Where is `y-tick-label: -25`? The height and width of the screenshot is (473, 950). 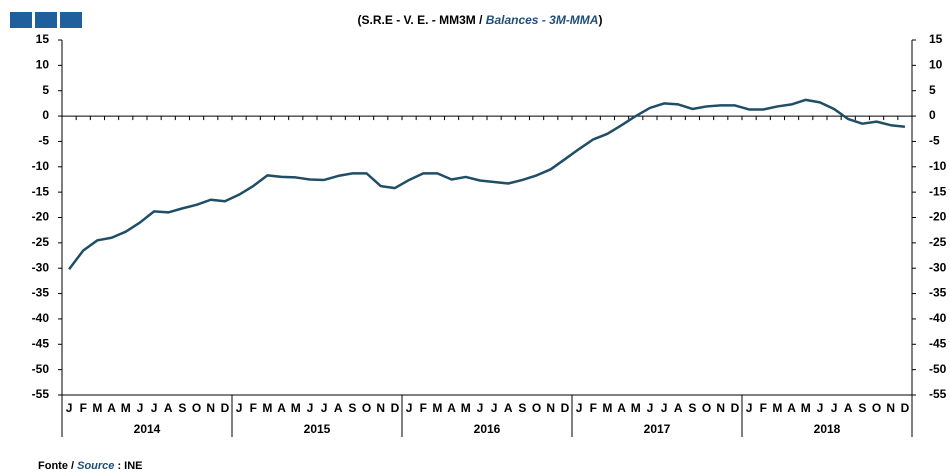
y-tick-label: -25 is located at coordinates (41, 242).